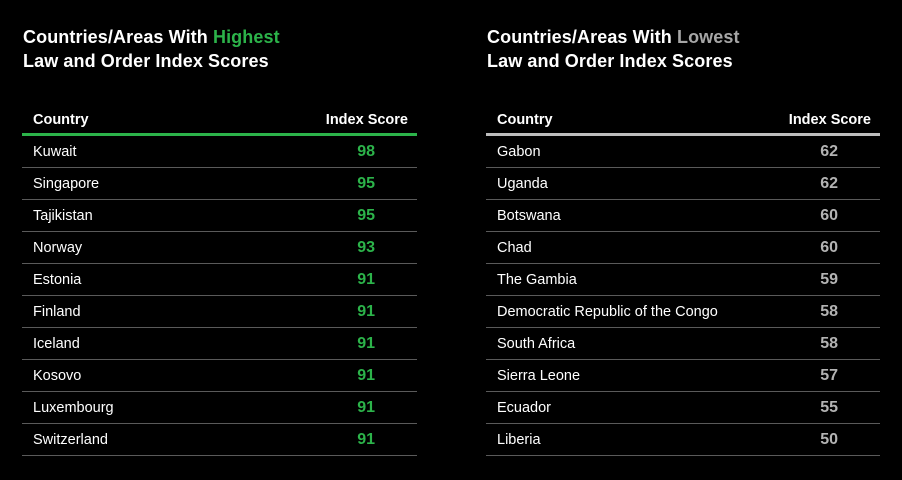  I want to click on country-cell: Ecuador, so click(618, 407).